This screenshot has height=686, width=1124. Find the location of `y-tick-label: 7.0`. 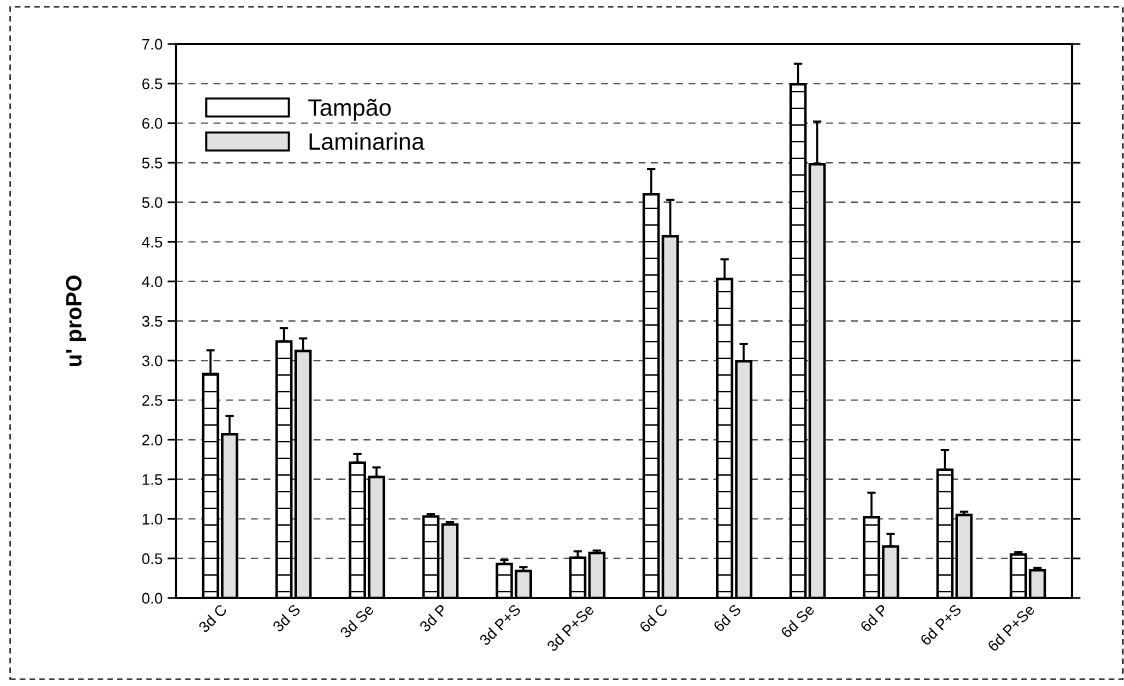

y-tick-label: 7.0 is located at coordinates (152, 44).